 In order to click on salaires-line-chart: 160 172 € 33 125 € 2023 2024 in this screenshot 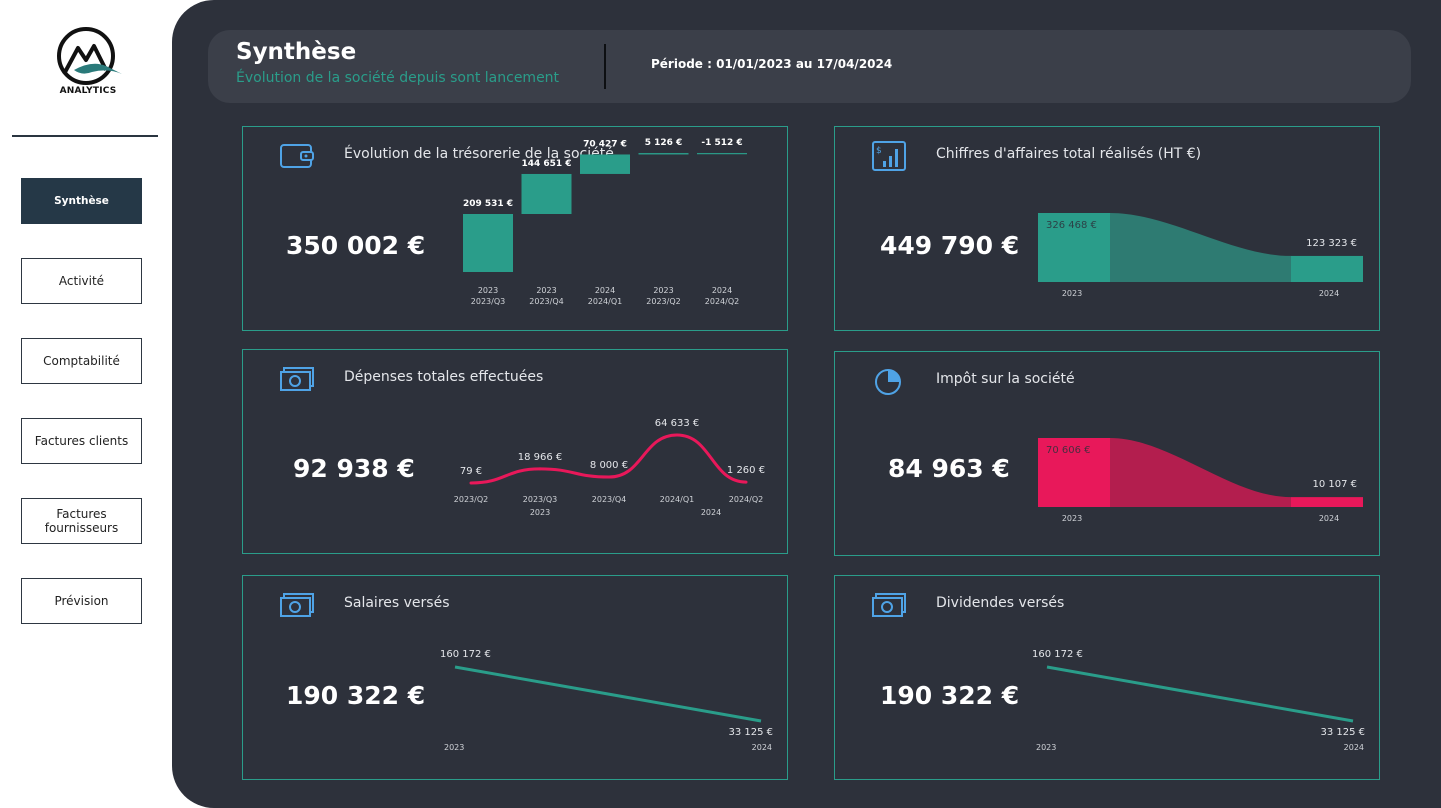, I will do `click(606, 700)`.